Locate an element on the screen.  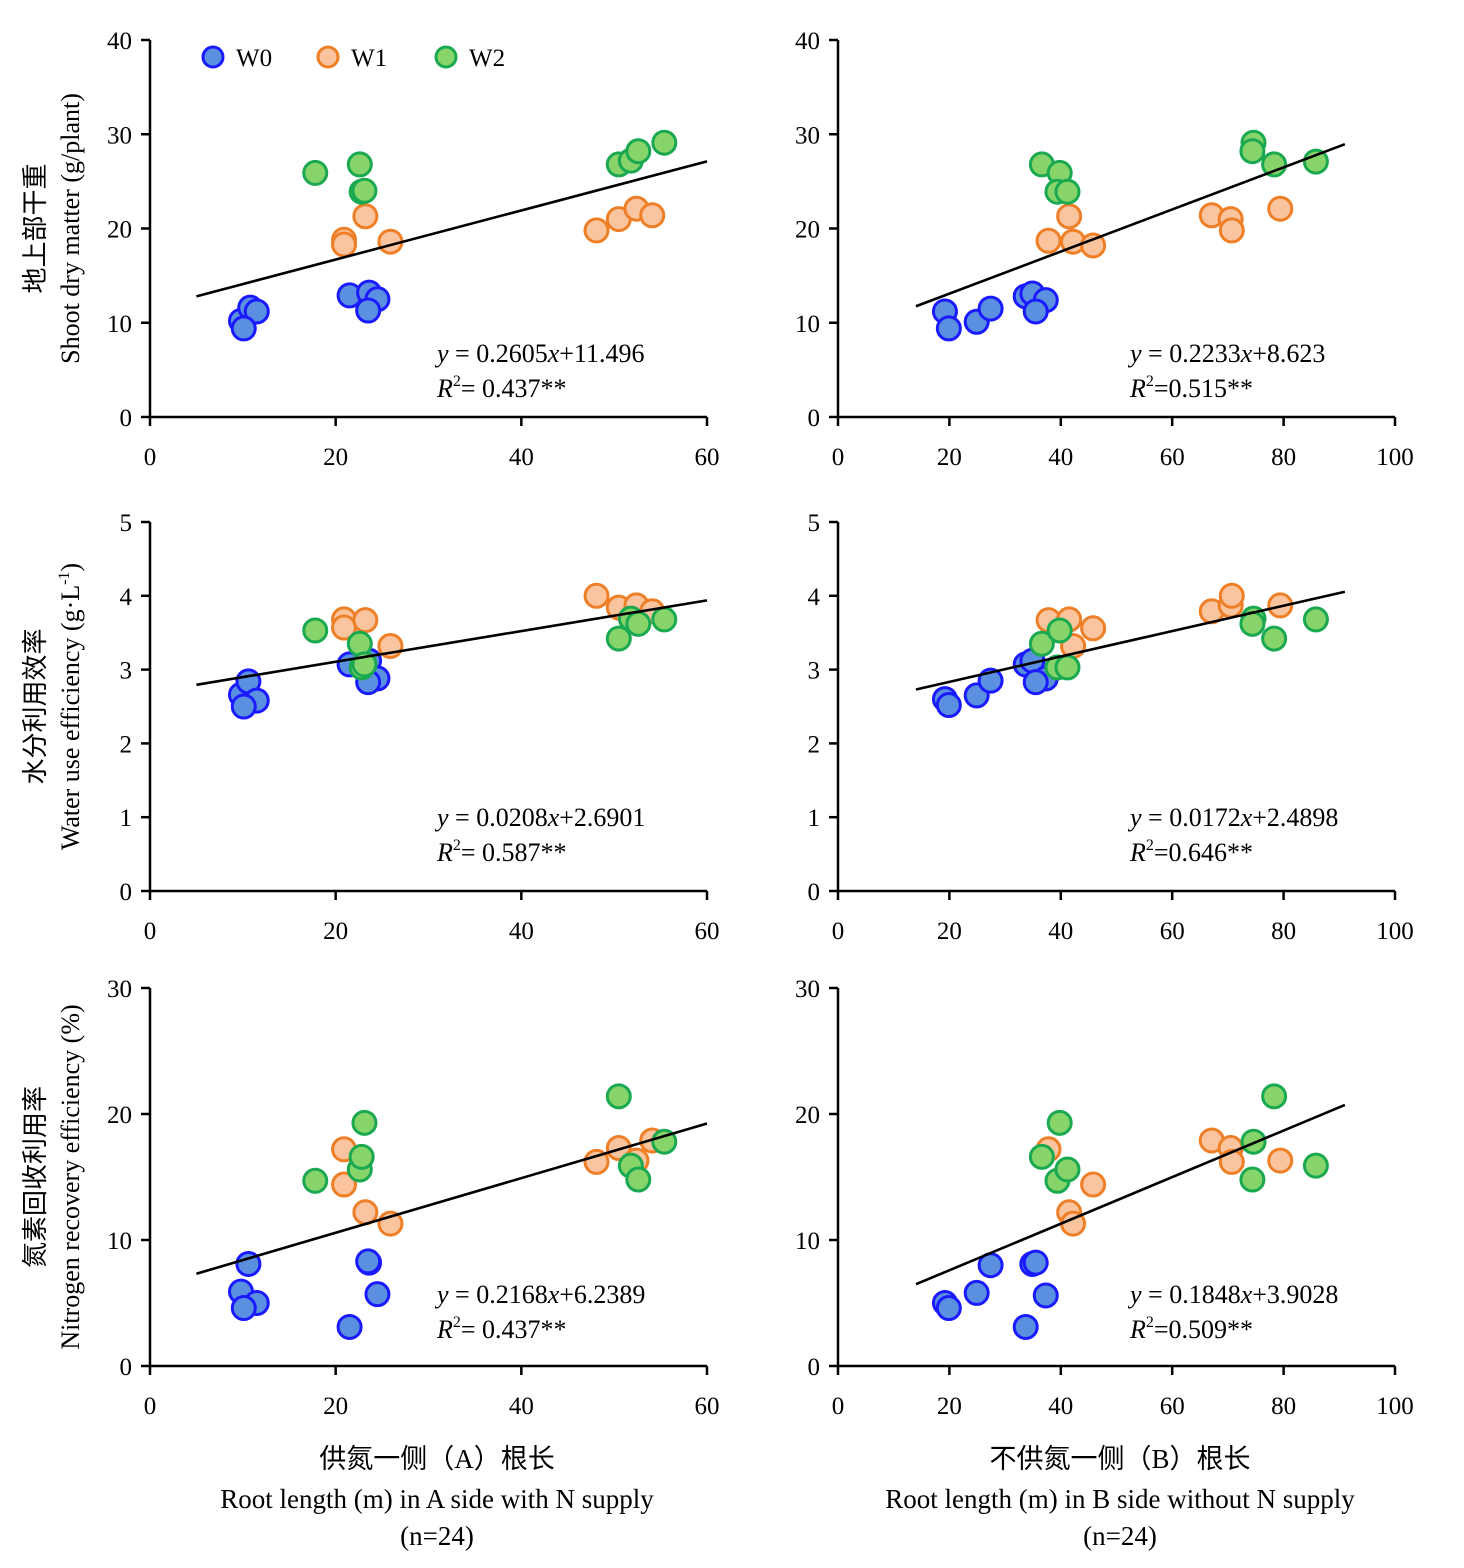
x-tick-label: 100 is located at coordinates (1395, 457).